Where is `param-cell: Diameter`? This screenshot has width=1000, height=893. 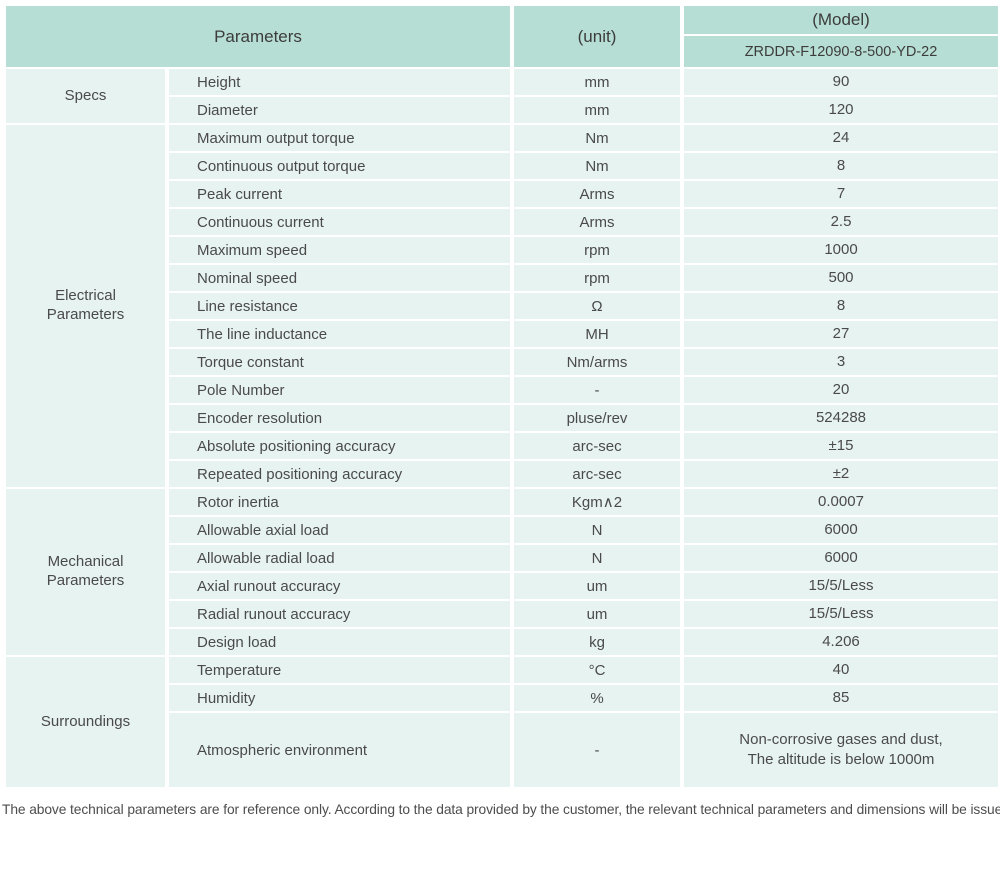
param-cell: Diameter is located at coordinates (339, 110).